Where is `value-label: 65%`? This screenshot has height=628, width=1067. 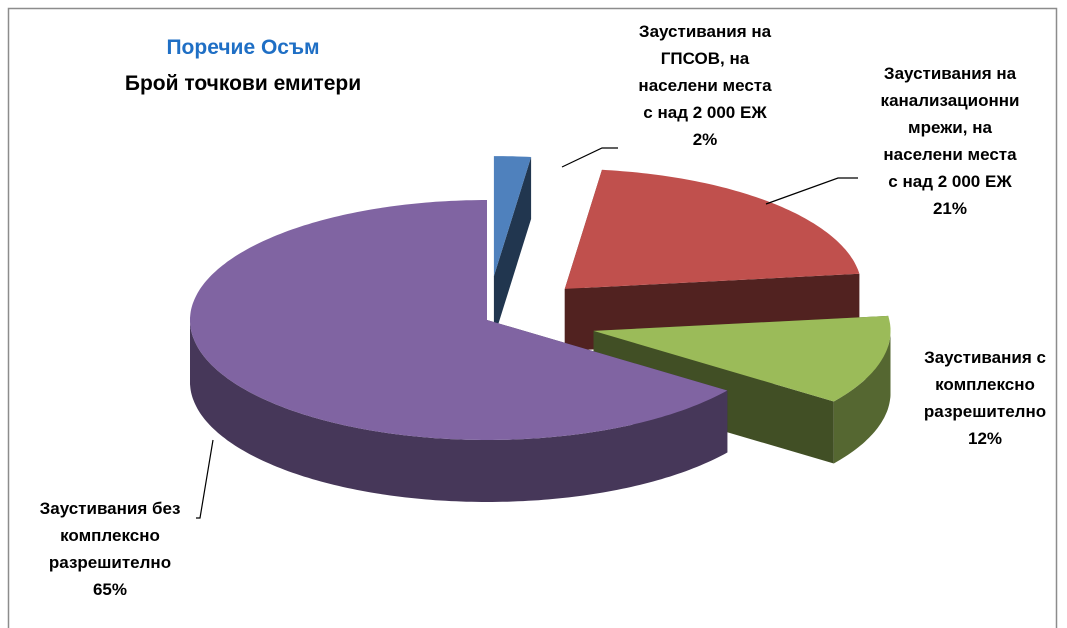 value-label: 65% is located at coordinates (110, 589).